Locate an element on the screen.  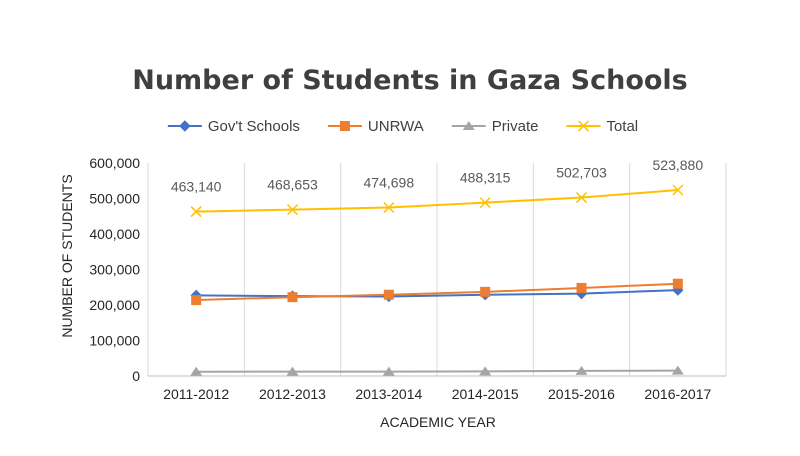
series-line-total is located at coordinates (437, 201).